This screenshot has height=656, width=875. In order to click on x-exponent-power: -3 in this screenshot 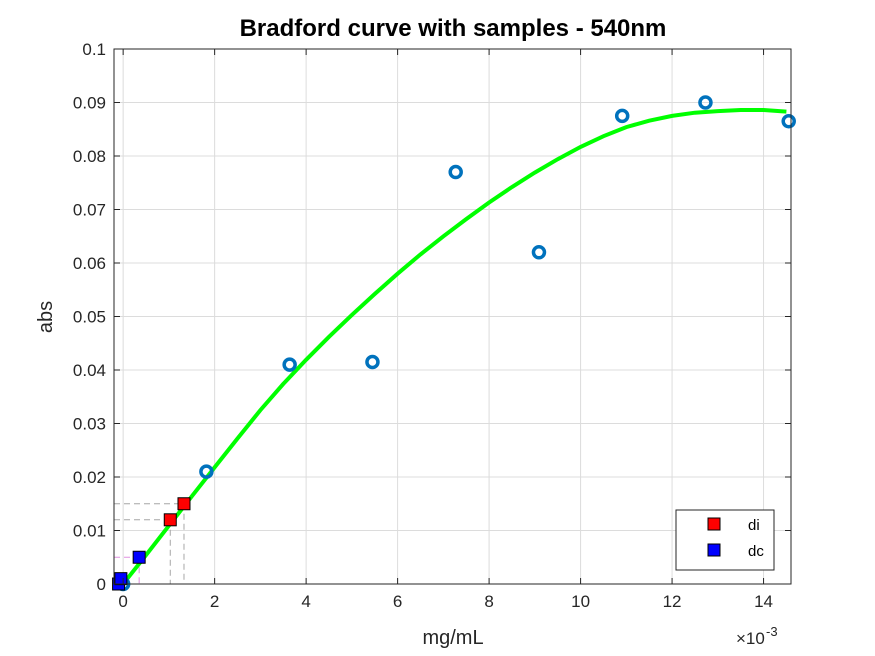, I will do `click(772, 631)`.